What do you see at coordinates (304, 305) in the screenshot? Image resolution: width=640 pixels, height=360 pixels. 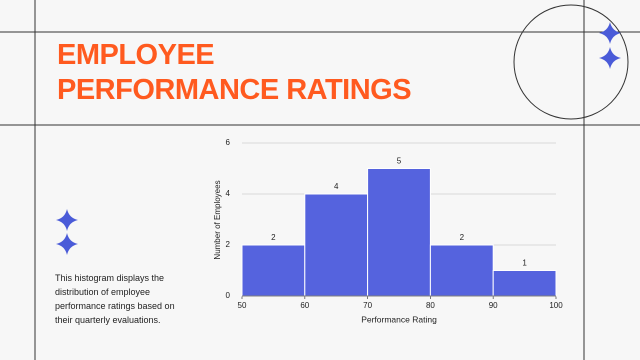 I see `x-tick-label: 60` at bounding box center [304, 305].